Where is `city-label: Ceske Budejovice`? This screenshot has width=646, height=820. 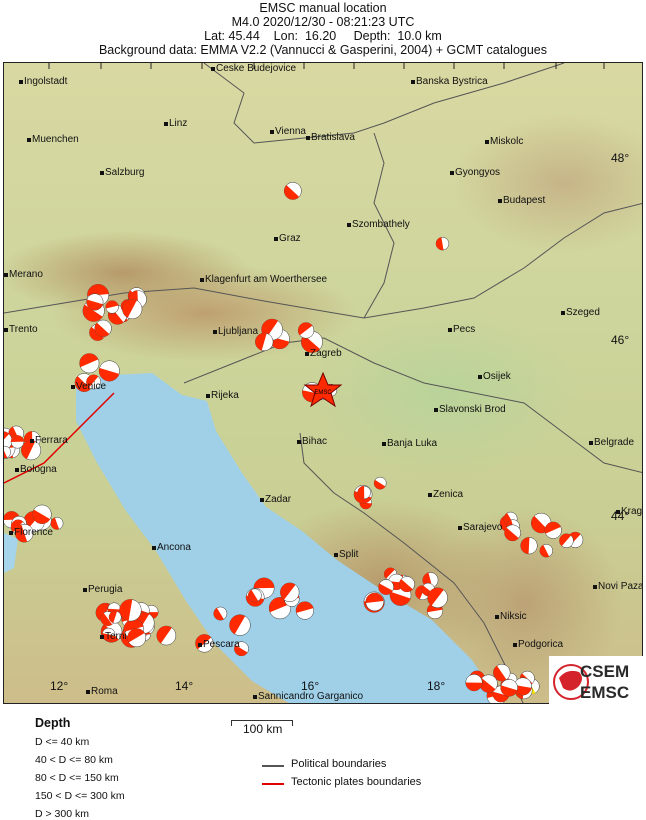 city-label: Ceske Budejovice is located at coordinates (253, 69).